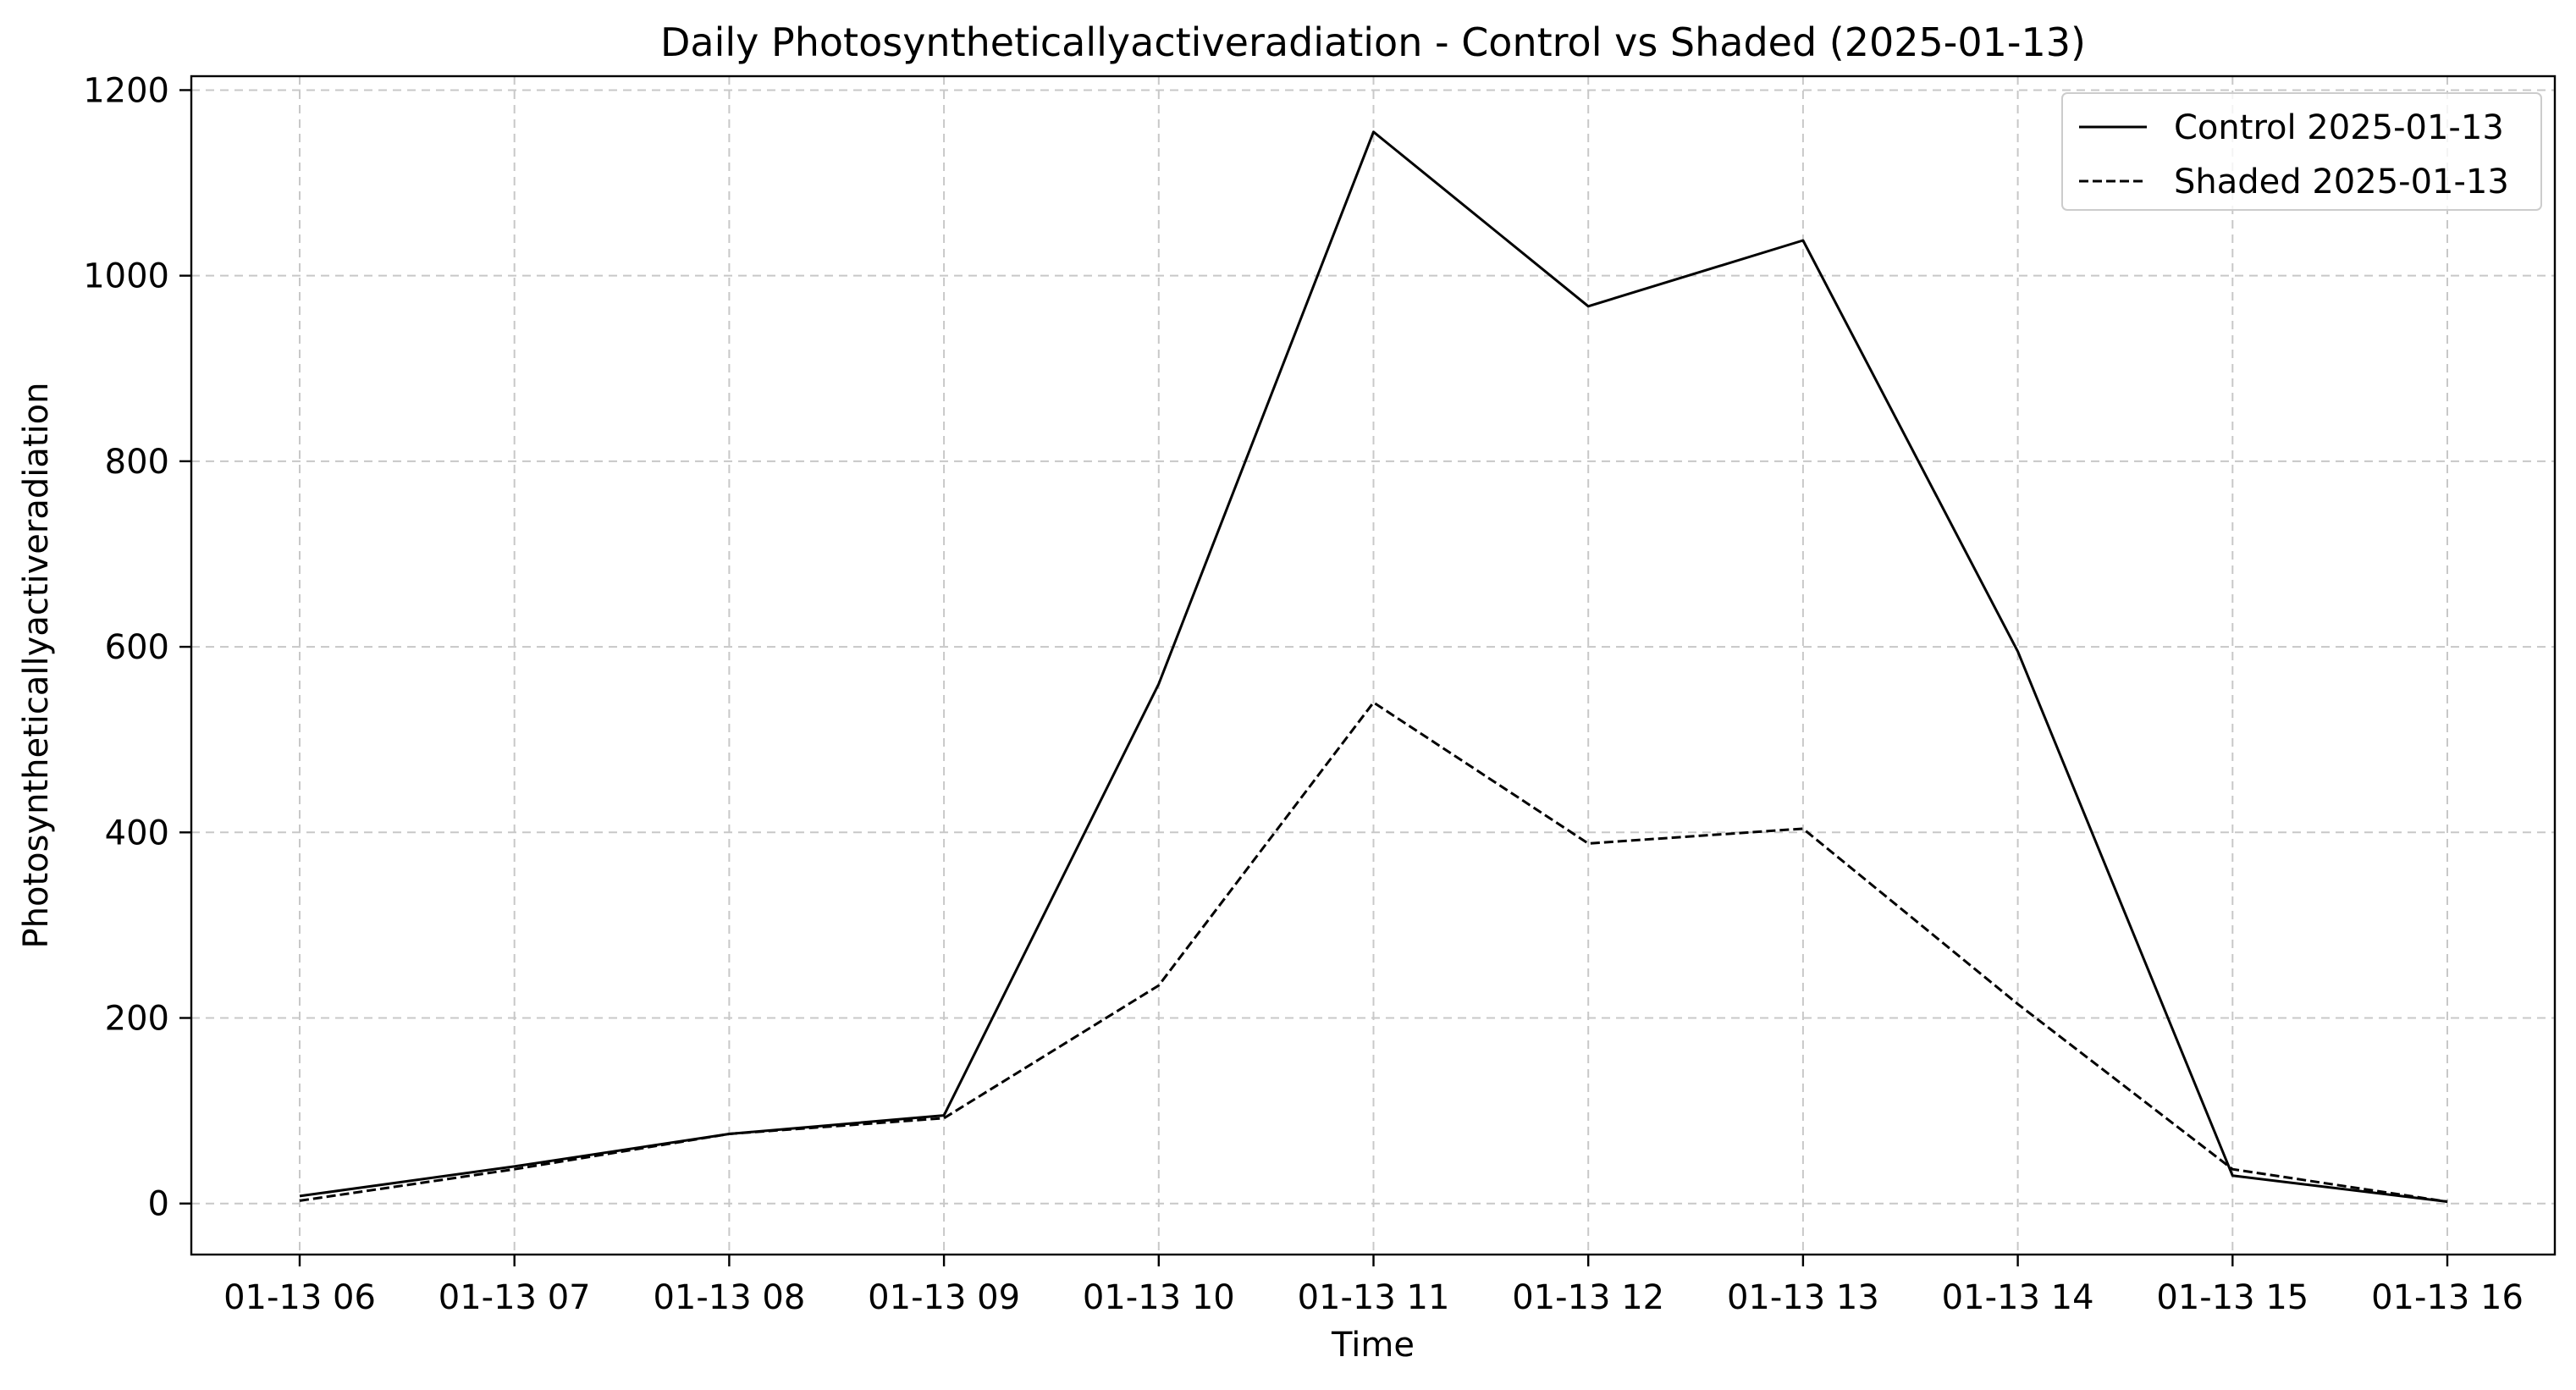  I want to click on y-tick-label: 1000, so click(126, 276).